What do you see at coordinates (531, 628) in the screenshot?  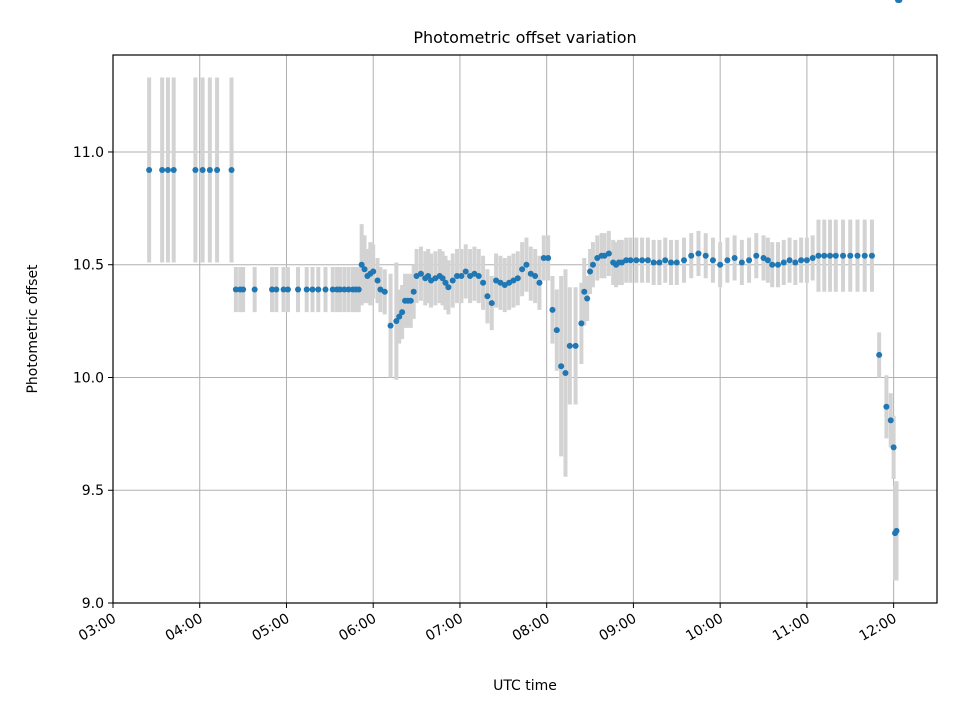 I see `x-tick-label: 08:00` at bounding box center [531, 628].